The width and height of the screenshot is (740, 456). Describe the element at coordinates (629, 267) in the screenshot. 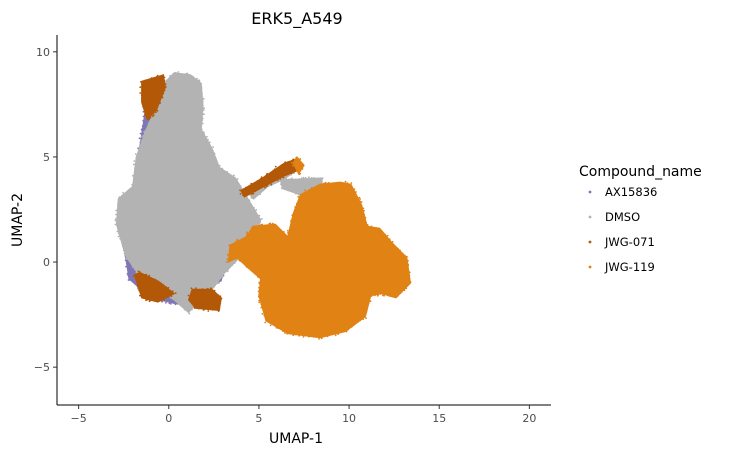

I see `legend-label-jwg-119: JWG-119` at that location.